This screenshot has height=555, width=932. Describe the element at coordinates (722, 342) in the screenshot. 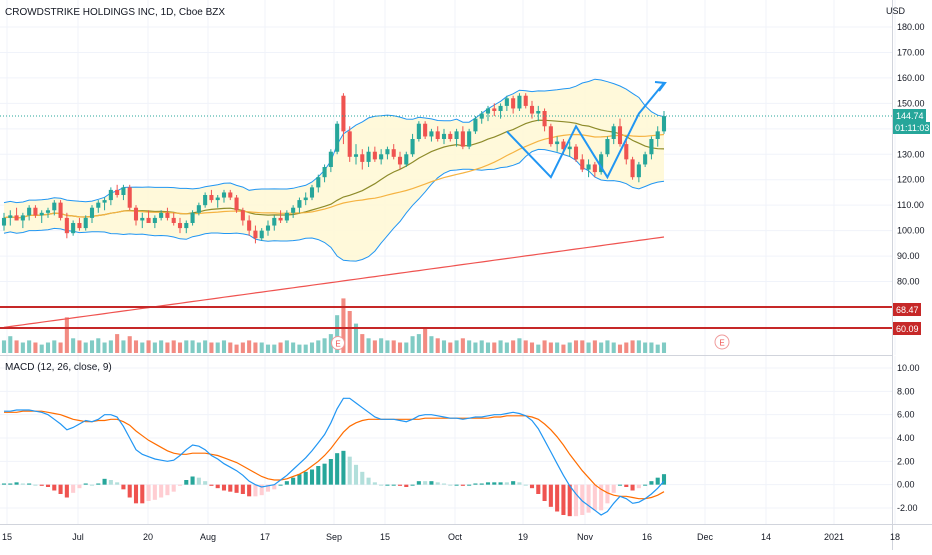

I see `earnings-marker-dec: E` at that location.